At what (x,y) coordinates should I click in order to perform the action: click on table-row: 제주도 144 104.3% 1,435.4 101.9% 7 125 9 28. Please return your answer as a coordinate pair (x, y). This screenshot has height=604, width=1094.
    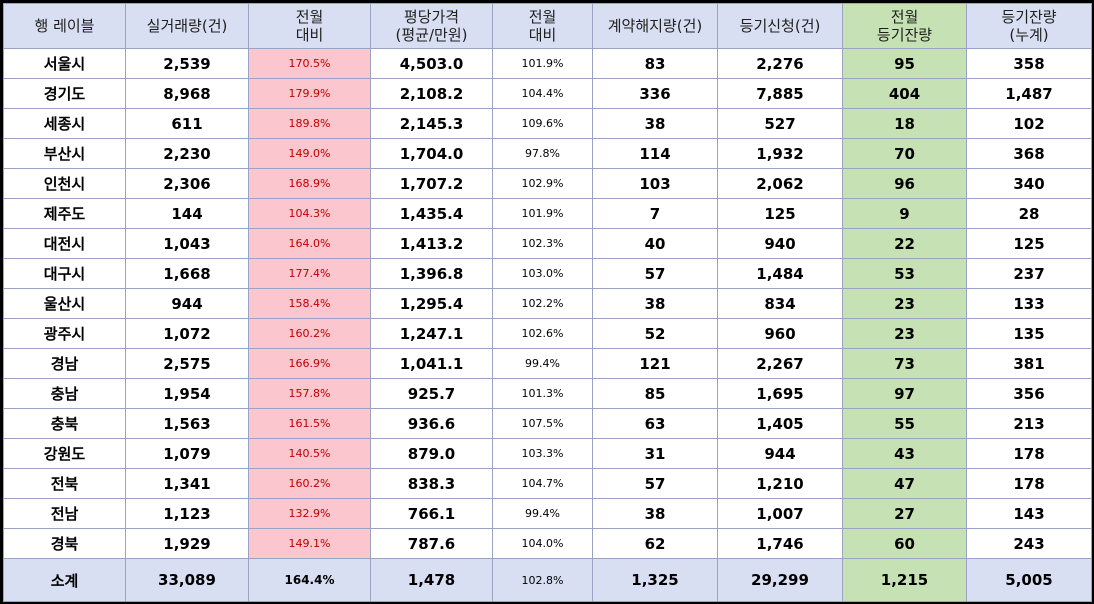
    Looking at the image, I should click on (547, 213).